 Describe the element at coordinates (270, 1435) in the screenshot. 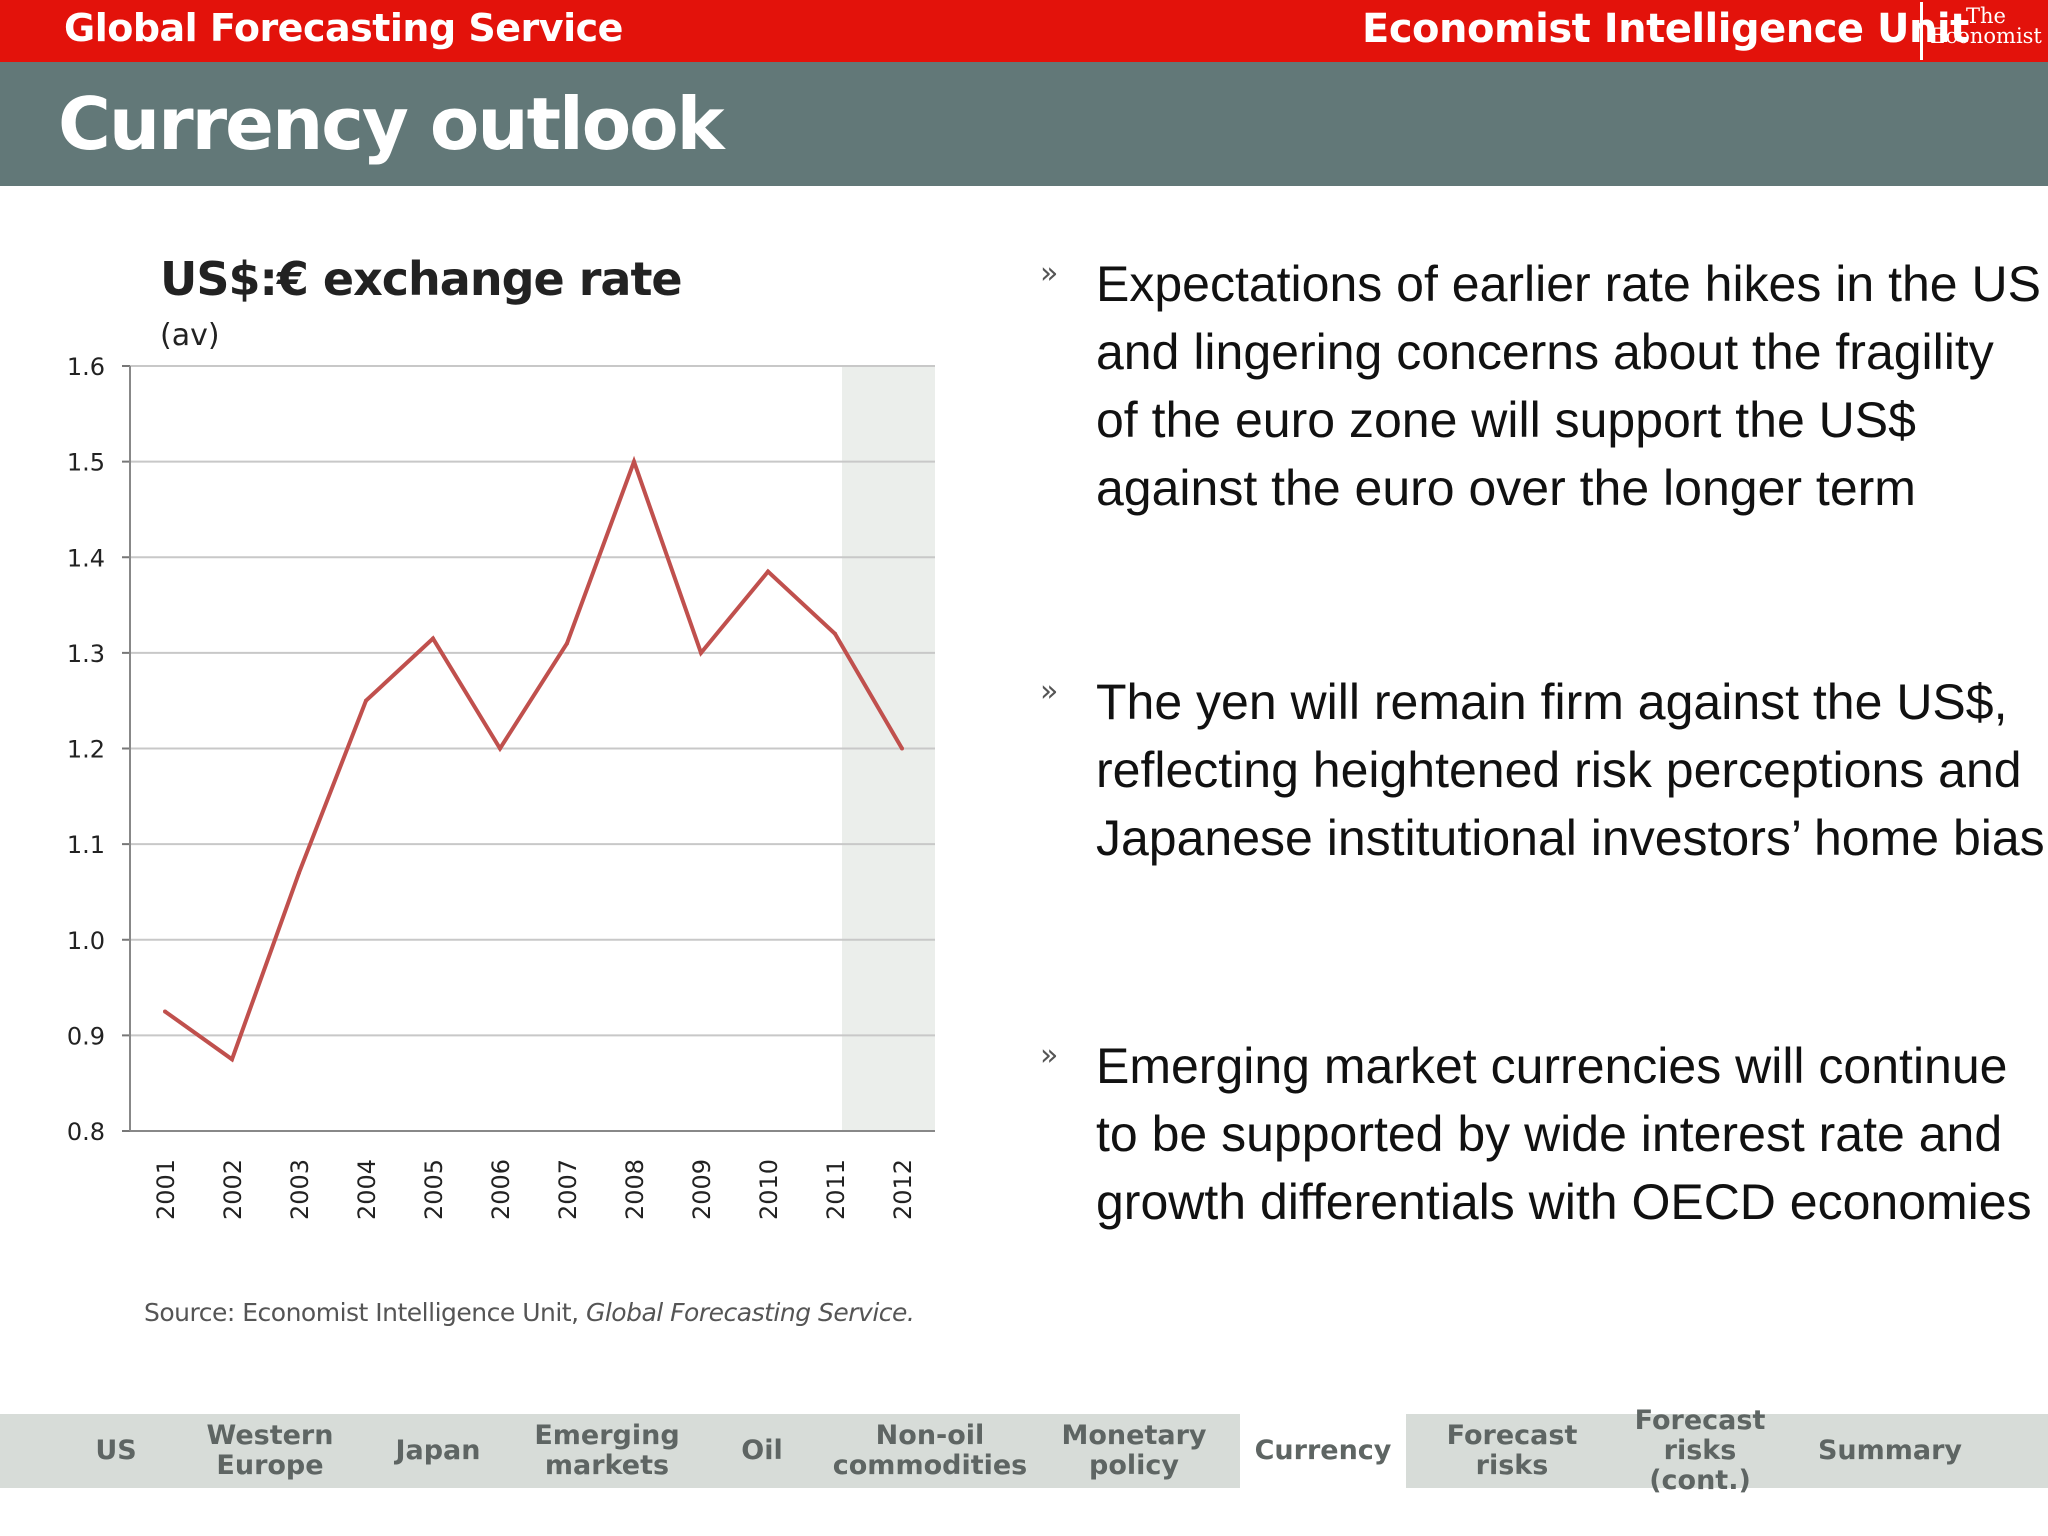

I see `nav-tab-label: Western` at that location.